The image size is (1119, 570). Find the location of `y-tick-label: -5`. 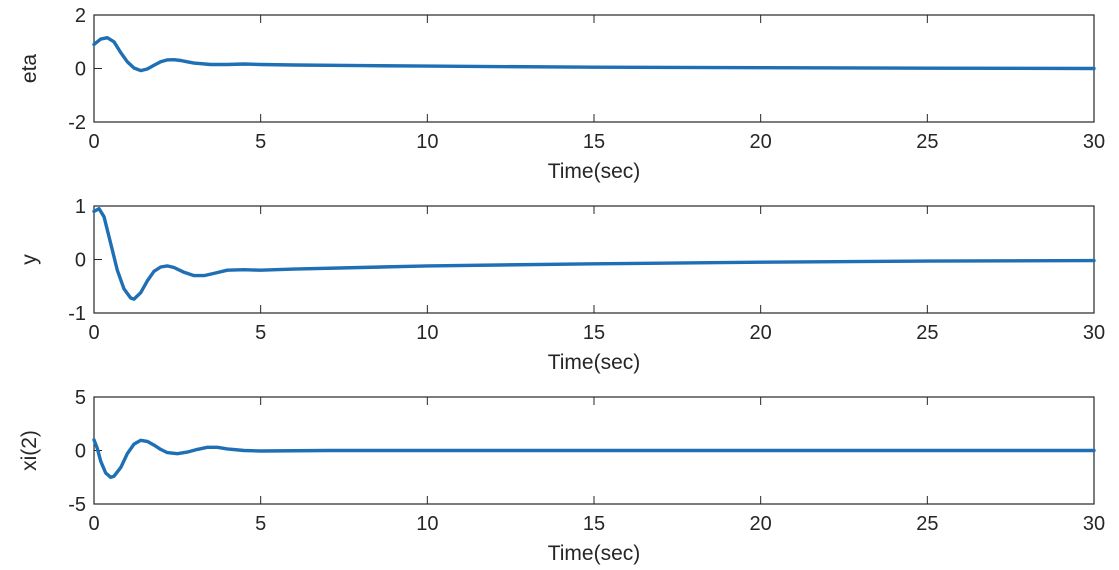

y-tick-label: -5 is located at coordinates (77, 505).